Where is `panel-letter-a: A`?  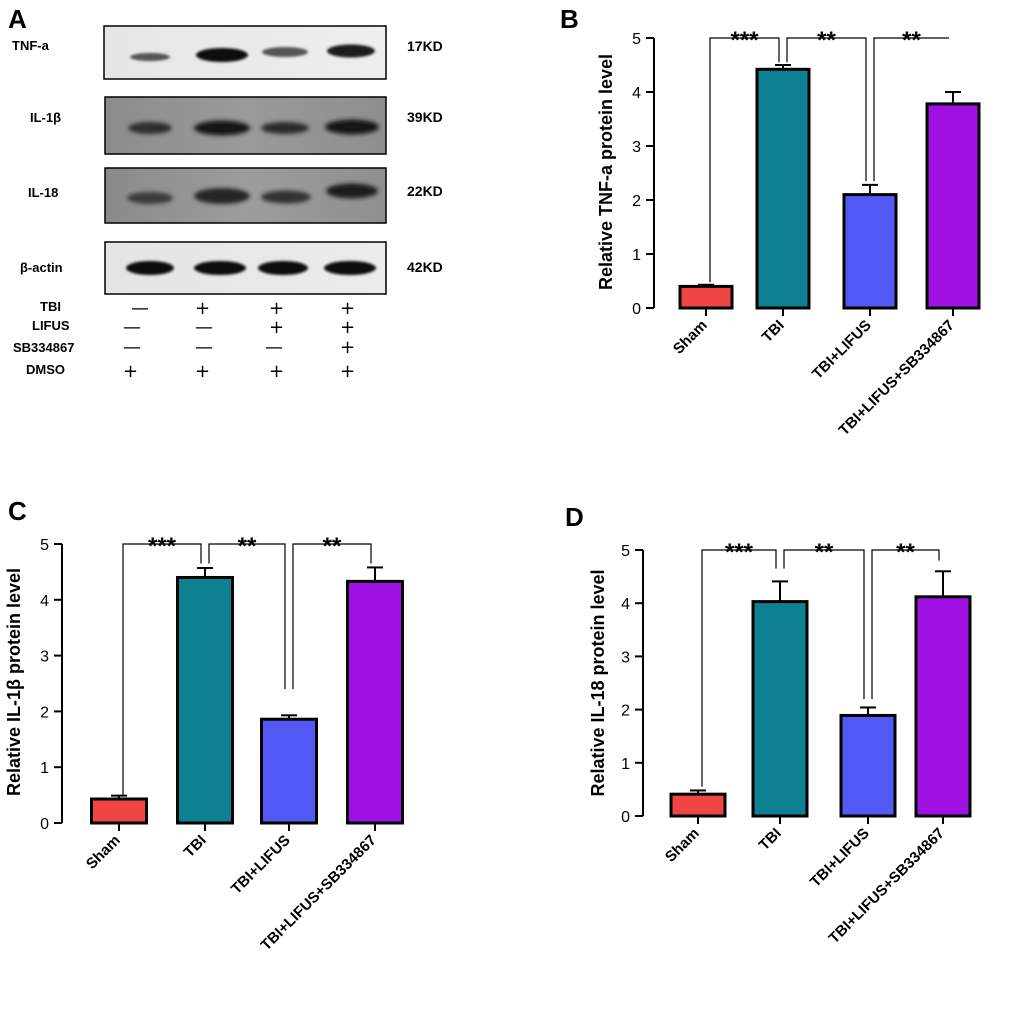
panel-letter-a: A is located at coordinates (17, 19).